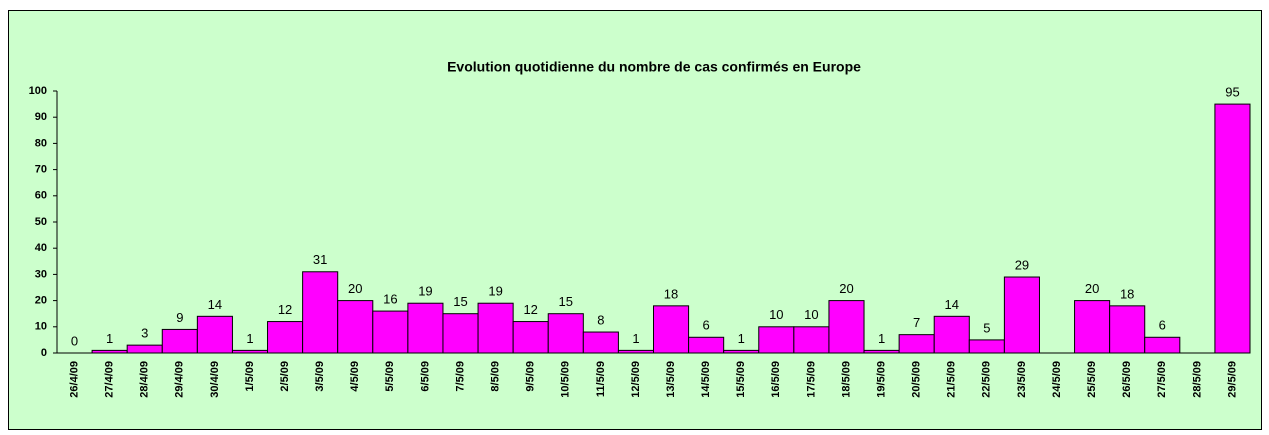 The width and height of the screenshot is (1269, 435). Describe the element at coordinates (355, 376) in the screenshot. I see `x-tick-label: 4/5/09` at that location.